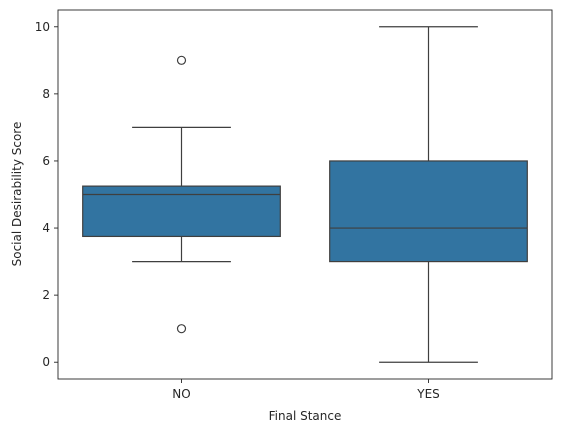 The image size is (562, 432). Describe the element at coordinates (46, 94) in the screenshot. I see `y-tick-label: 8` at that location.